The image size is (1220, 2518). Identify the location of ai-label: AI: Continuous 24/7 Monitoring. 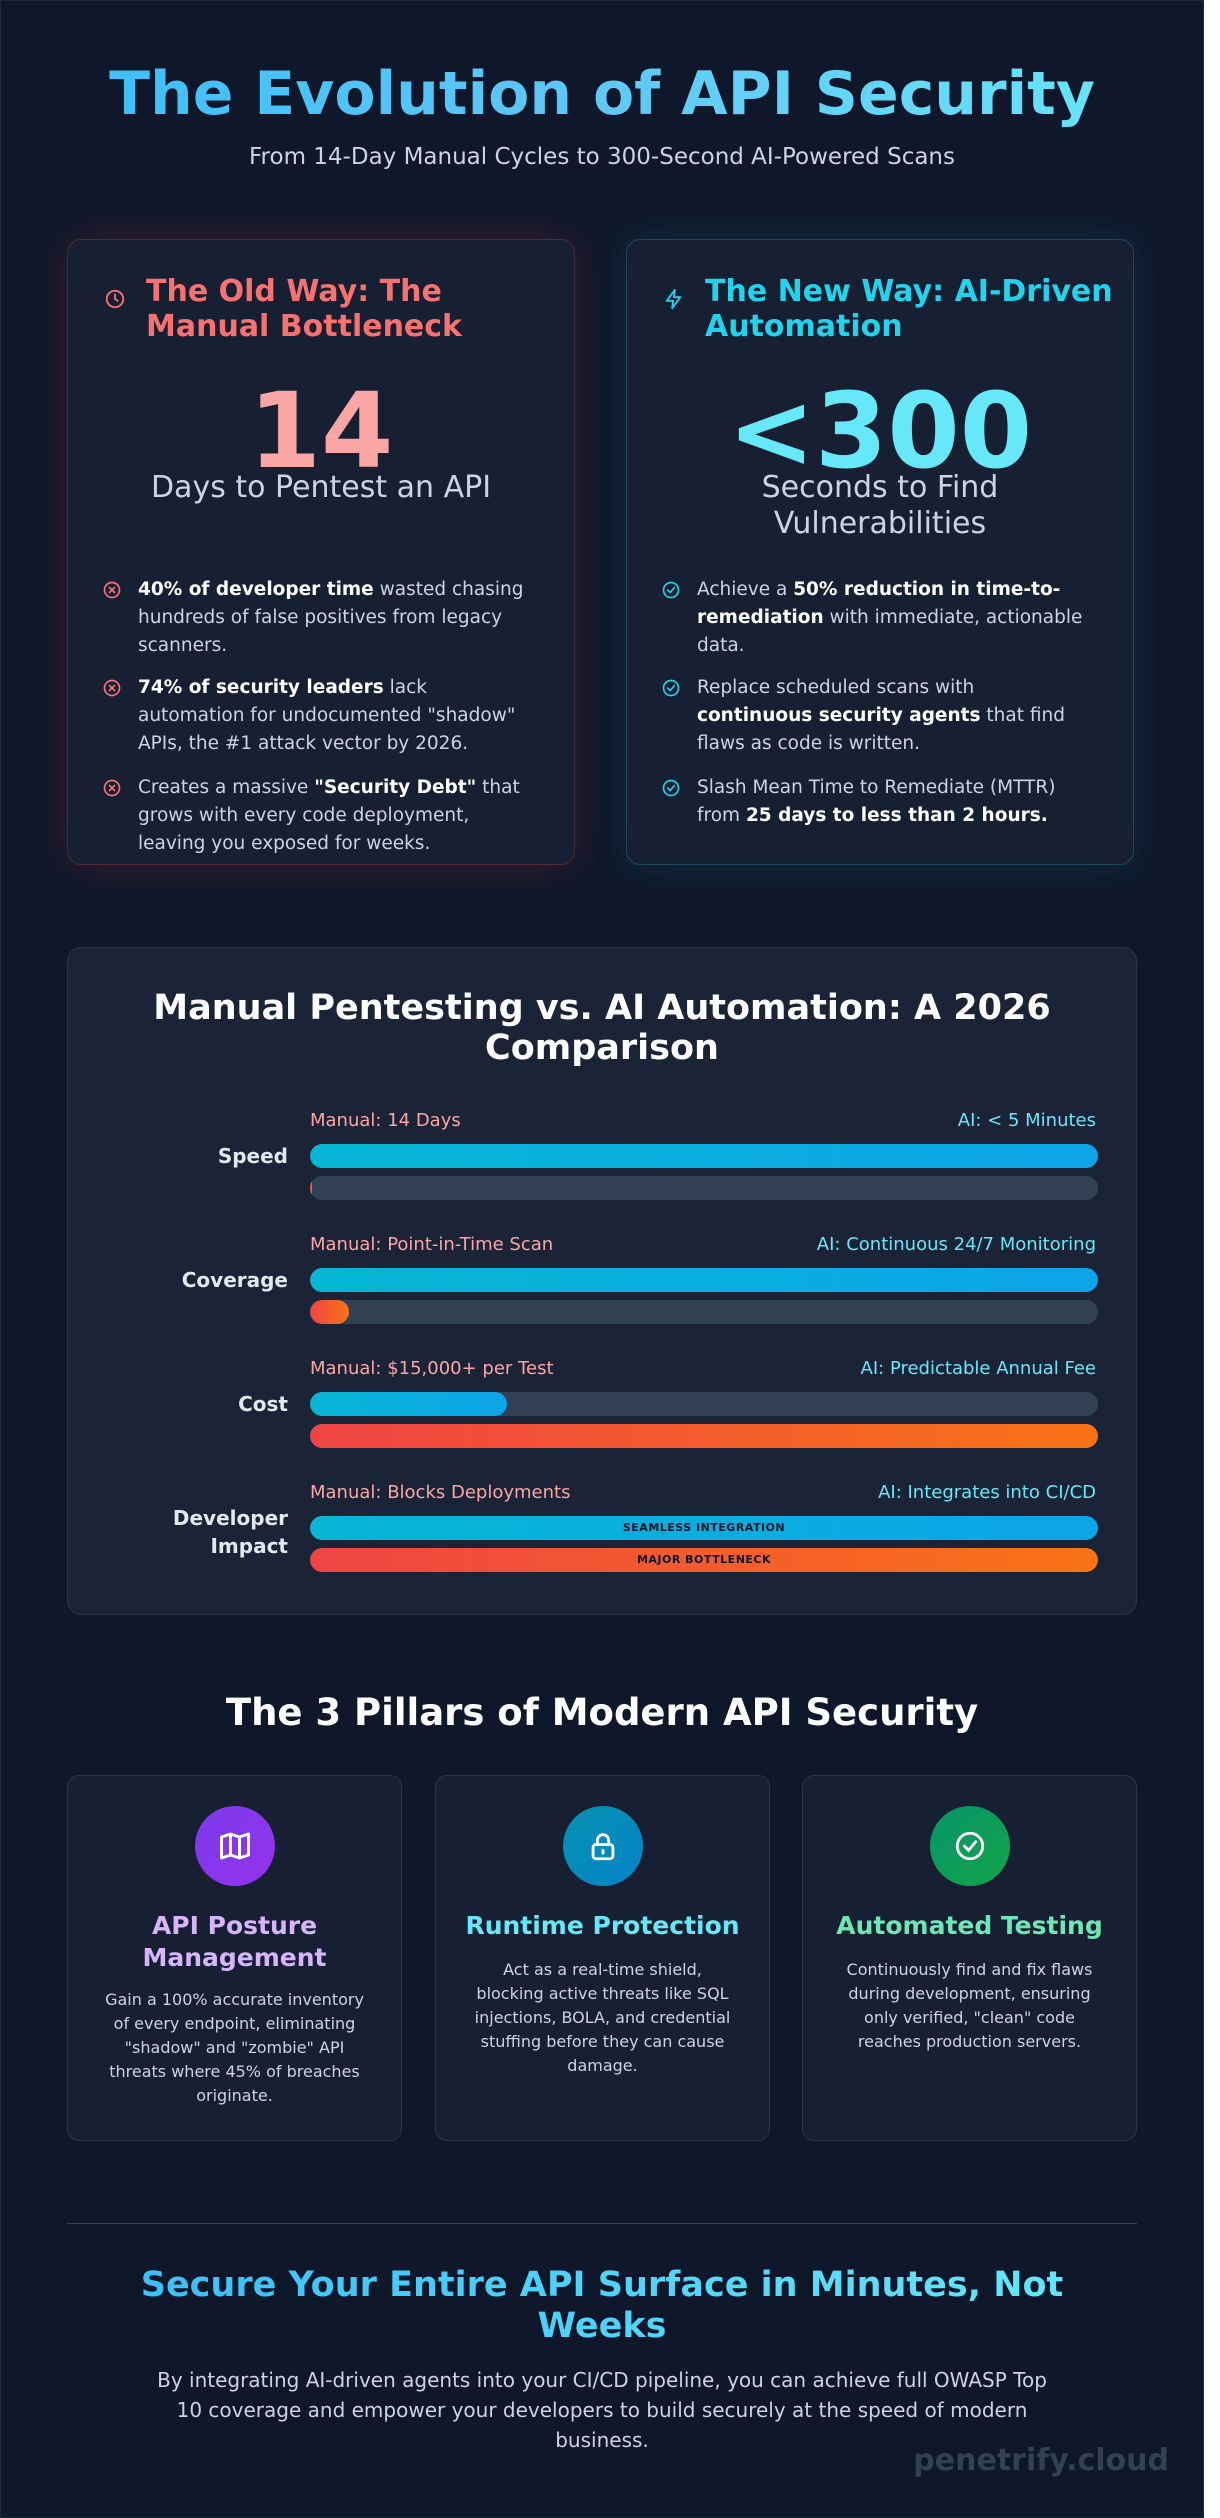
(956, 1244).